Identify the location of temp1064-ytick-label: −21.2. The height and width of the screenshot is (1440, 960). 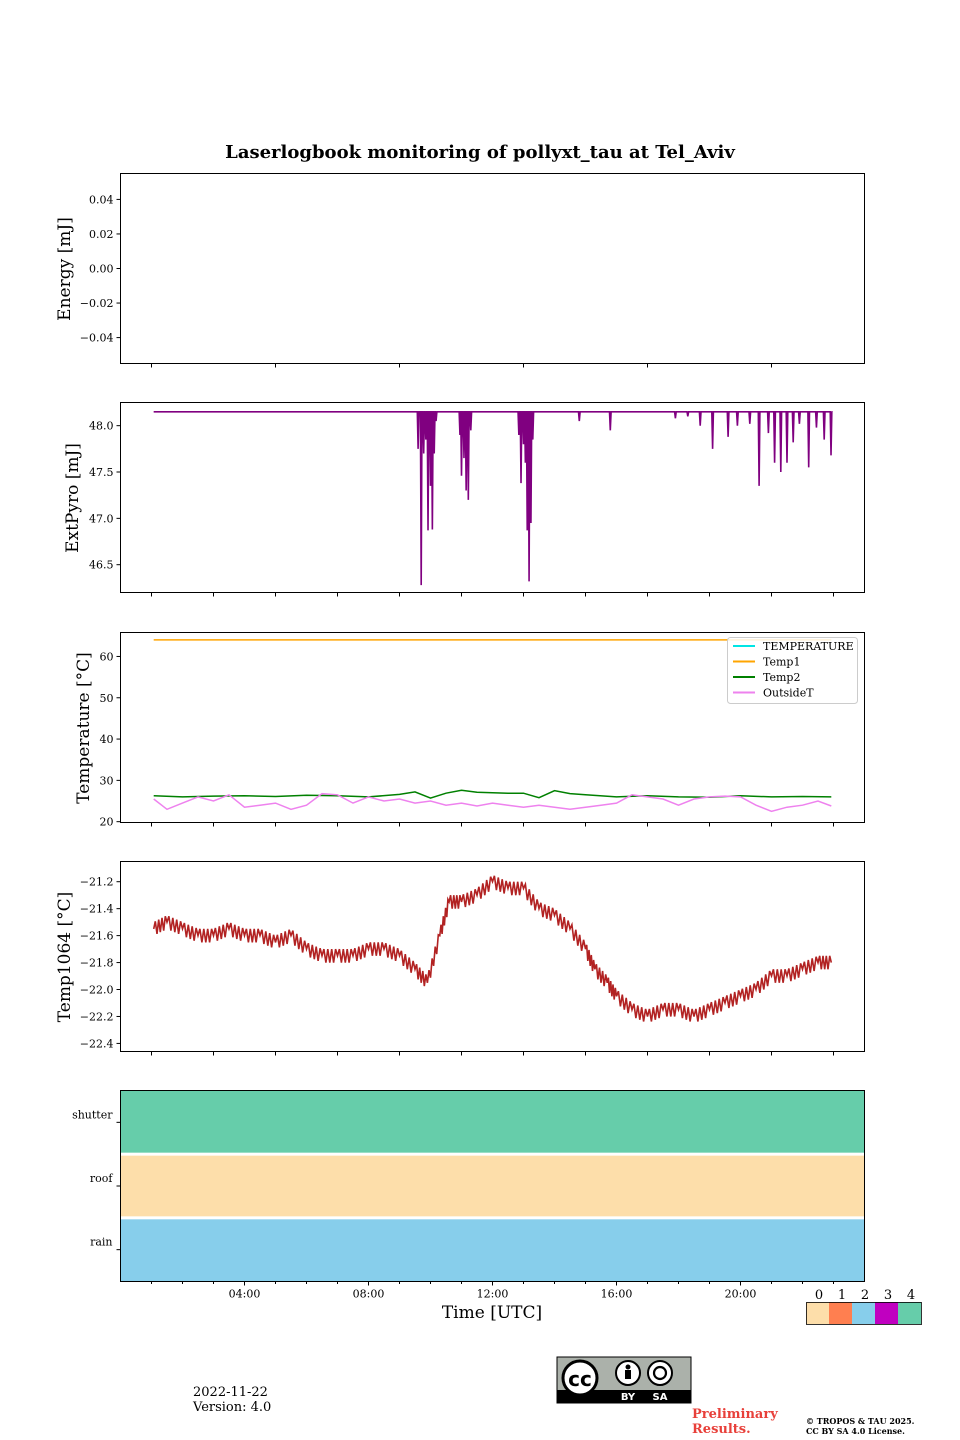
(97, 882).